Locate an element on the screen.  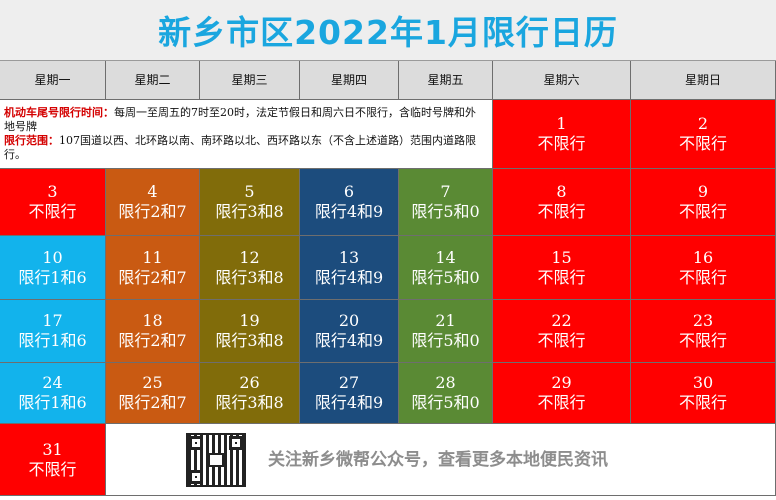
day-cell: 17 限行1和6 is located at coordinates (53, 331).